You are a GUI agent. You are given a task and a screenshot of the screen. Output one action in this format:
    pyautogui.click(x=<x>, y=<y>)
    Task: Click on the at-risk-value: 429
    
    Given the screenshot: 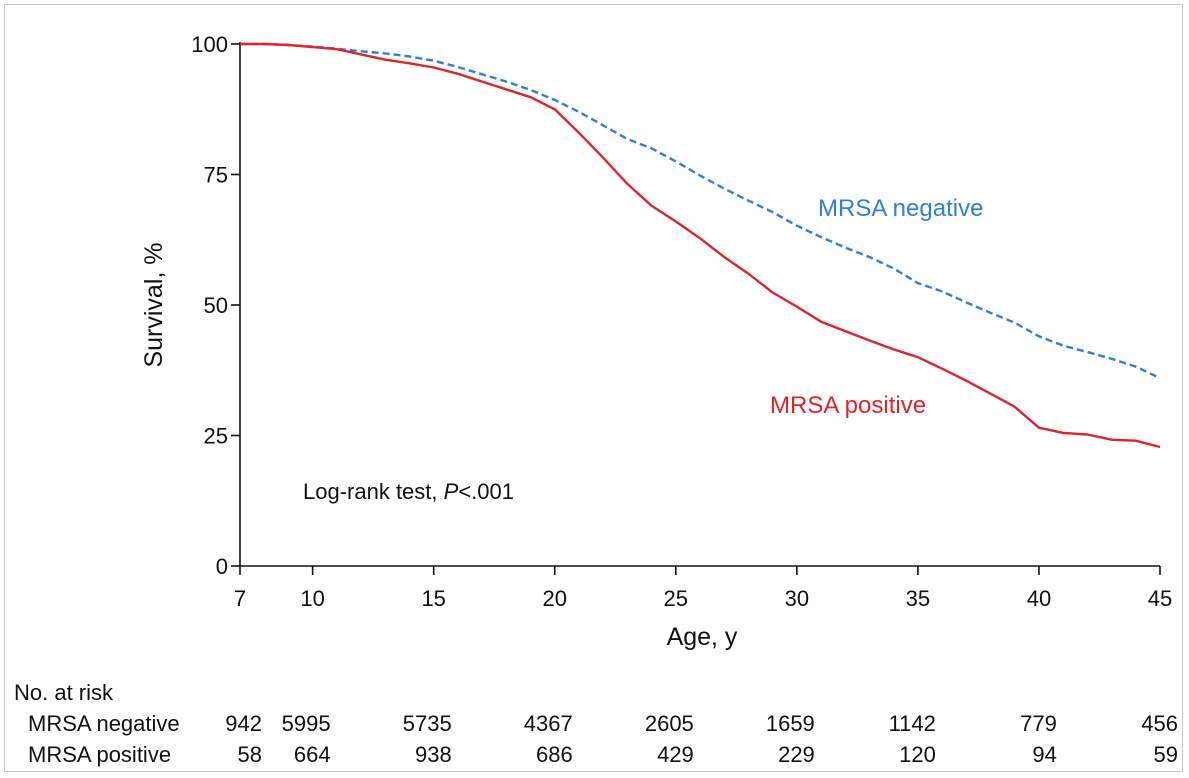 What is the action you would take?
    pyautogui.click(x=675, y=754)
    